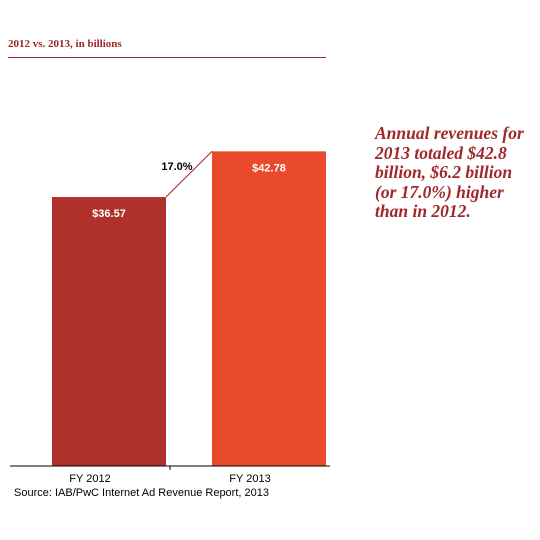 The image size is (540, 540). Describe the element at coordinates (65, 44) in the screenshot. I see `chart-subtitle: 2012 vs. 2013, in billions` at that location.